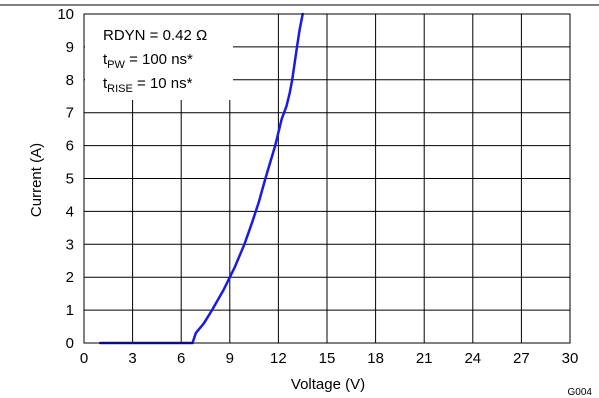 This screenshot has width=599, height=398. I want to click on rdyn-label: RDYN = 0.42 Ω, so click(155, 35).